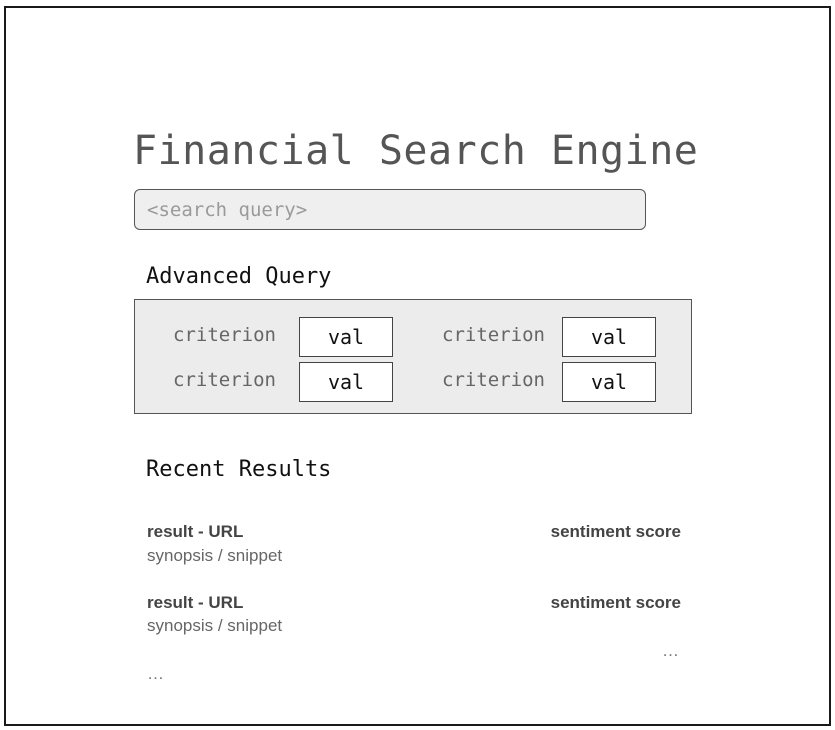 The width and height of the screenshot is (835, 730). Describe the element at coordinates (416, 151) in the screenshot. I see `page-title: Financial Search Engine` at that location.